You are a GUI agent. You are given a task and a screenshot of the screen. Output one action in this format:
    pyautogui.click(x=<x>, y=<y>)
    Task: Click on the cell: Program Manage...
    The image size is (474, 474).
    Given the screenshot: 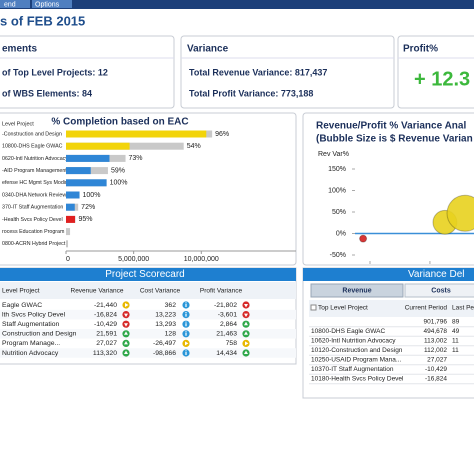 What is the action you would take?
    pyautogui.click(x=31, y=343)
    